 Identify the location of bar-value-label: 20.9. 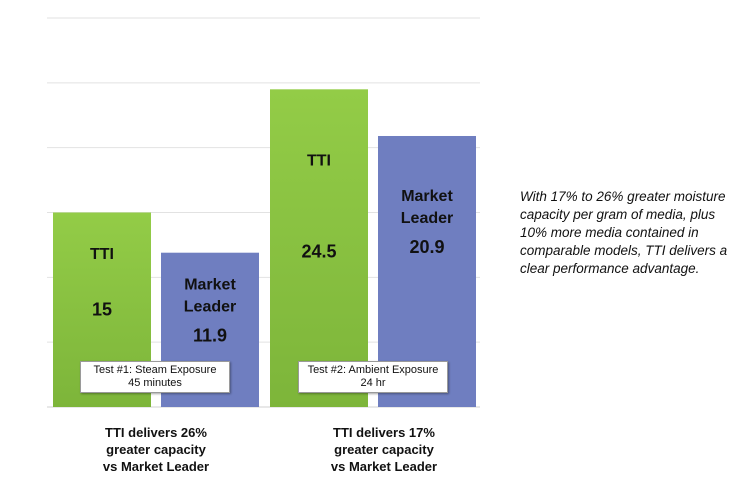
(426, 247).